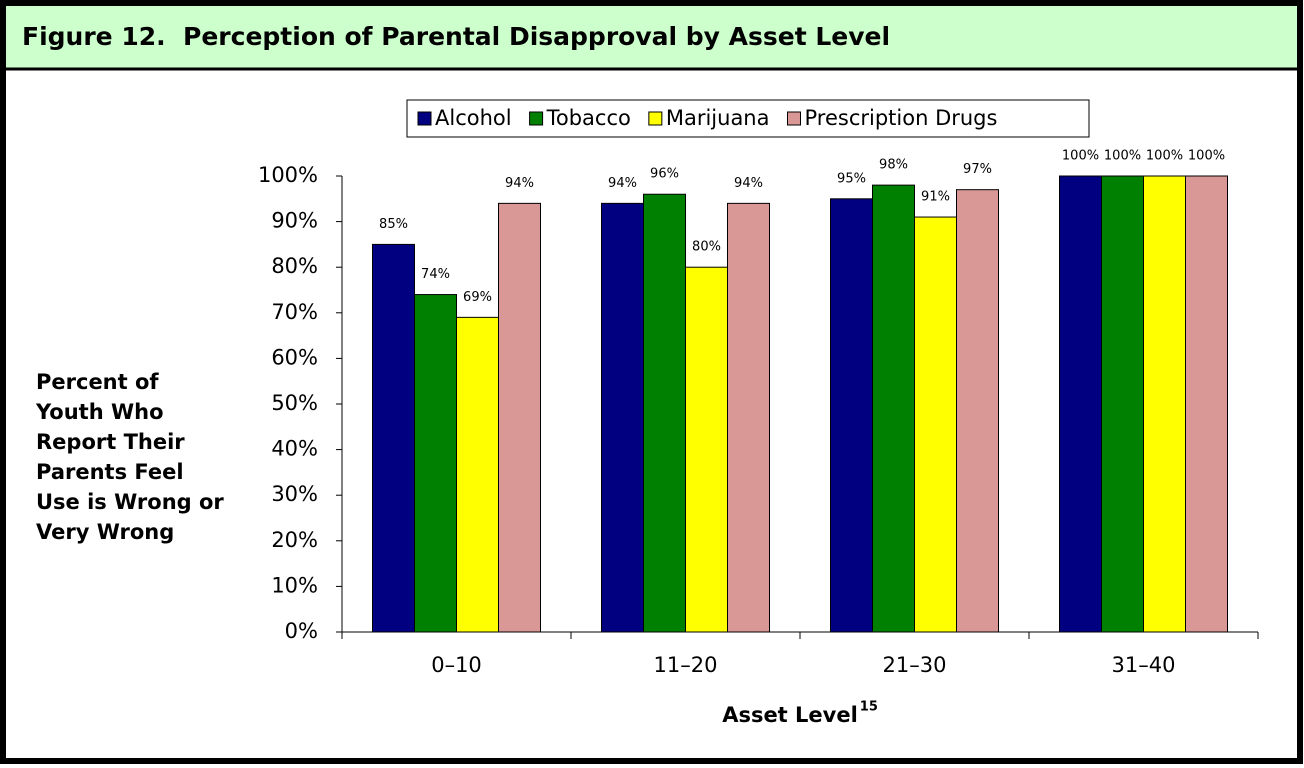 This screenshot has height=768, width=1304. I want to click on y-tick-label: 40%, so click(294, 449).